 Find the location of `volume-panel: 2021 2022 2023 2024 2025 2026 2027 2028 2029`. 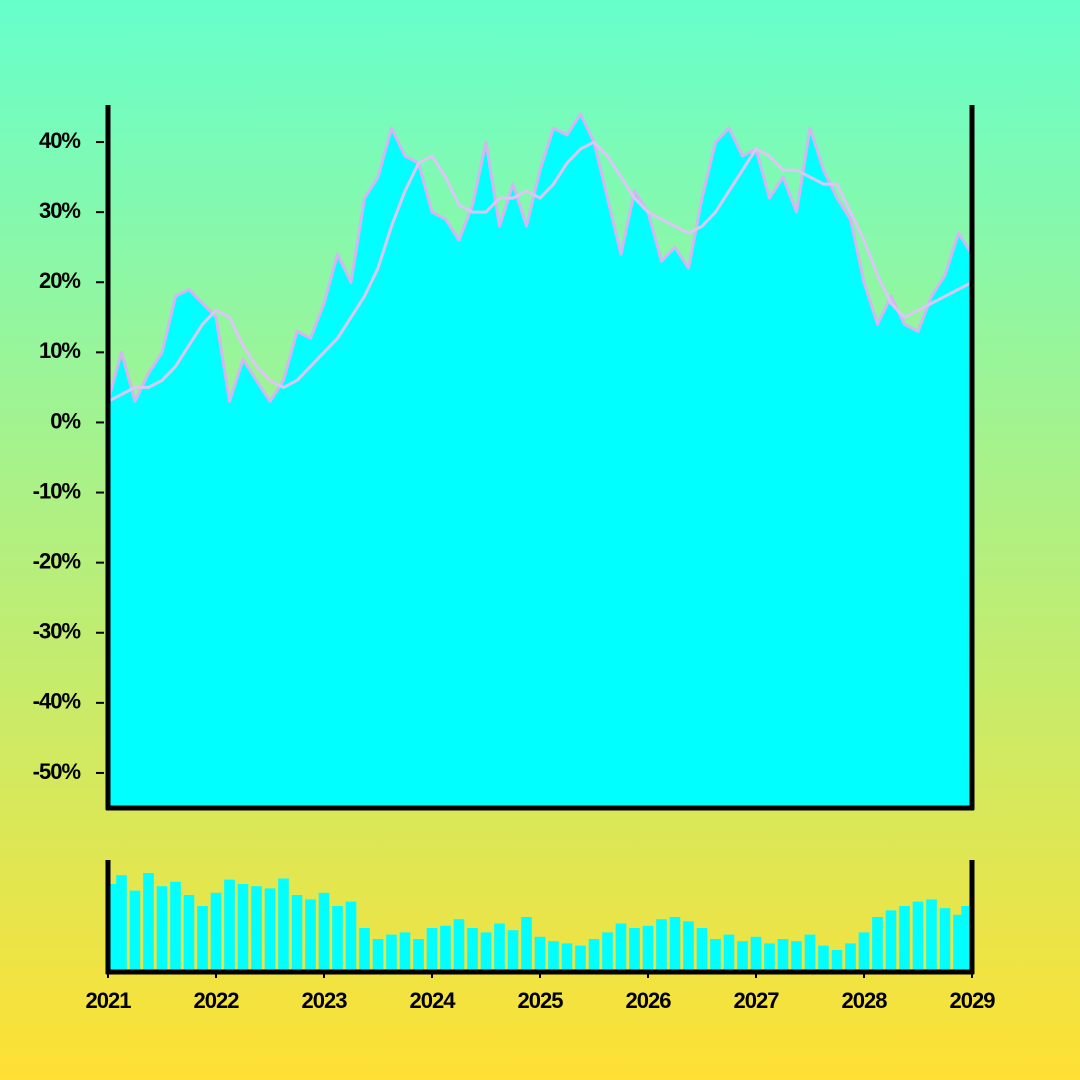

volume-panel: 2021 2022 2023 2024 2025 2026 2027 2028 2029 is located at coordinates (541, 936).